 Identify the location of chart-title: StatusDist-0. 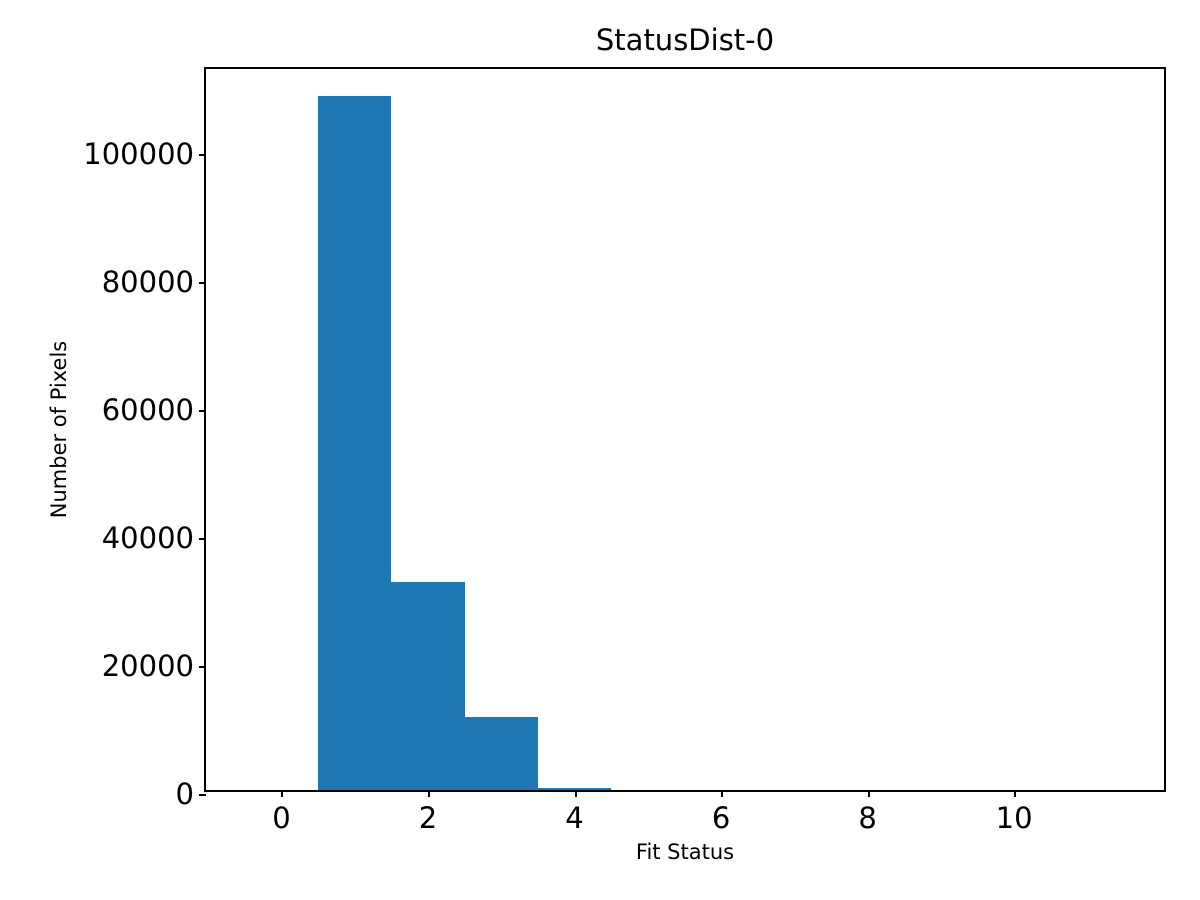
(685, 40).